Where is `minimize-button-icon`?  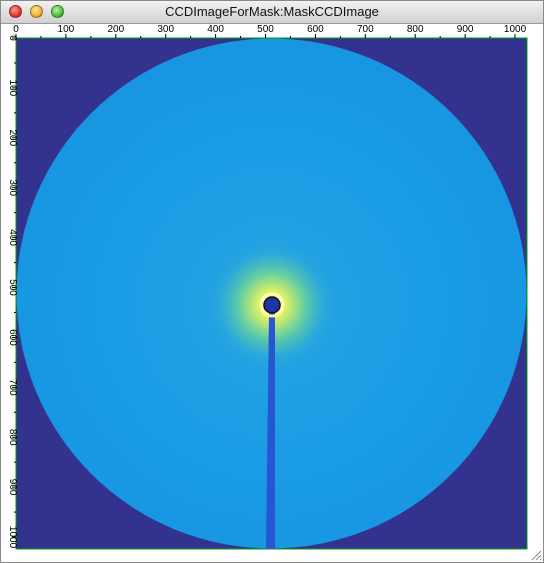 minimize-button-icon is located at coordinates (36, 11).